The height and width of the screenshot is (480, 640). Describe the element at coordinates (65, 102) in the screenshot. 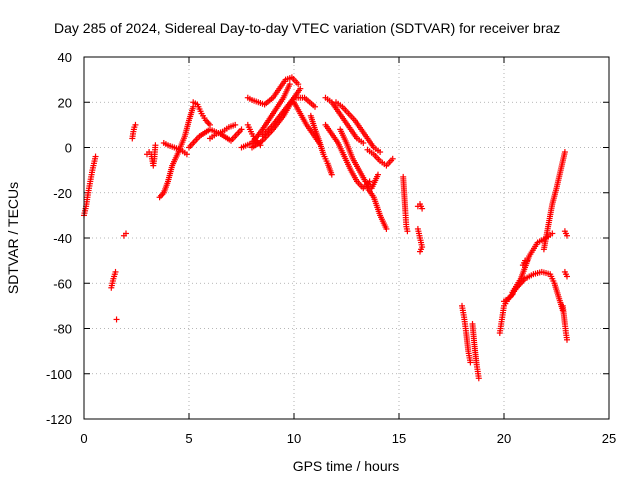

I see `y-tick-label: 20` at that location.